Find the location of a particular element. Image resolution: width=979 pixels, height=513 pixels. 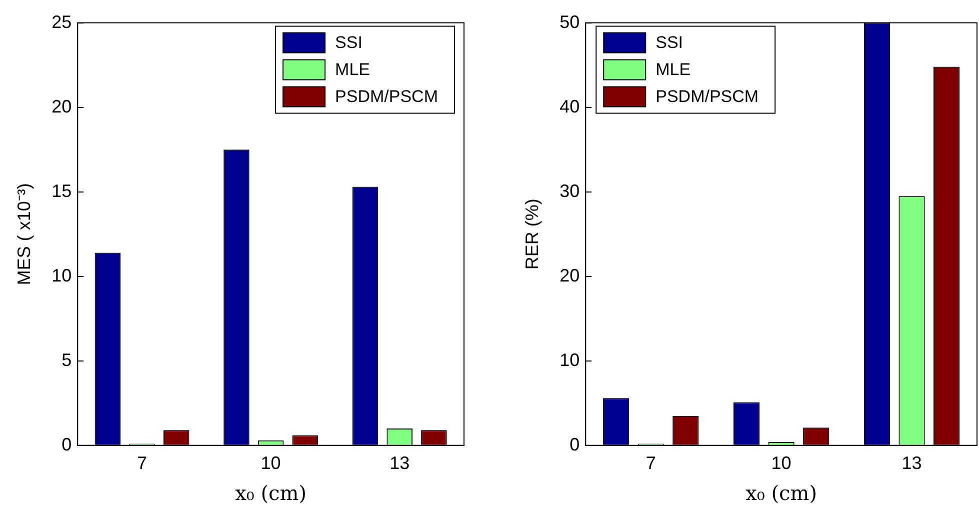

y-axis-title: RER (%) is located at coordinates (532, 234).